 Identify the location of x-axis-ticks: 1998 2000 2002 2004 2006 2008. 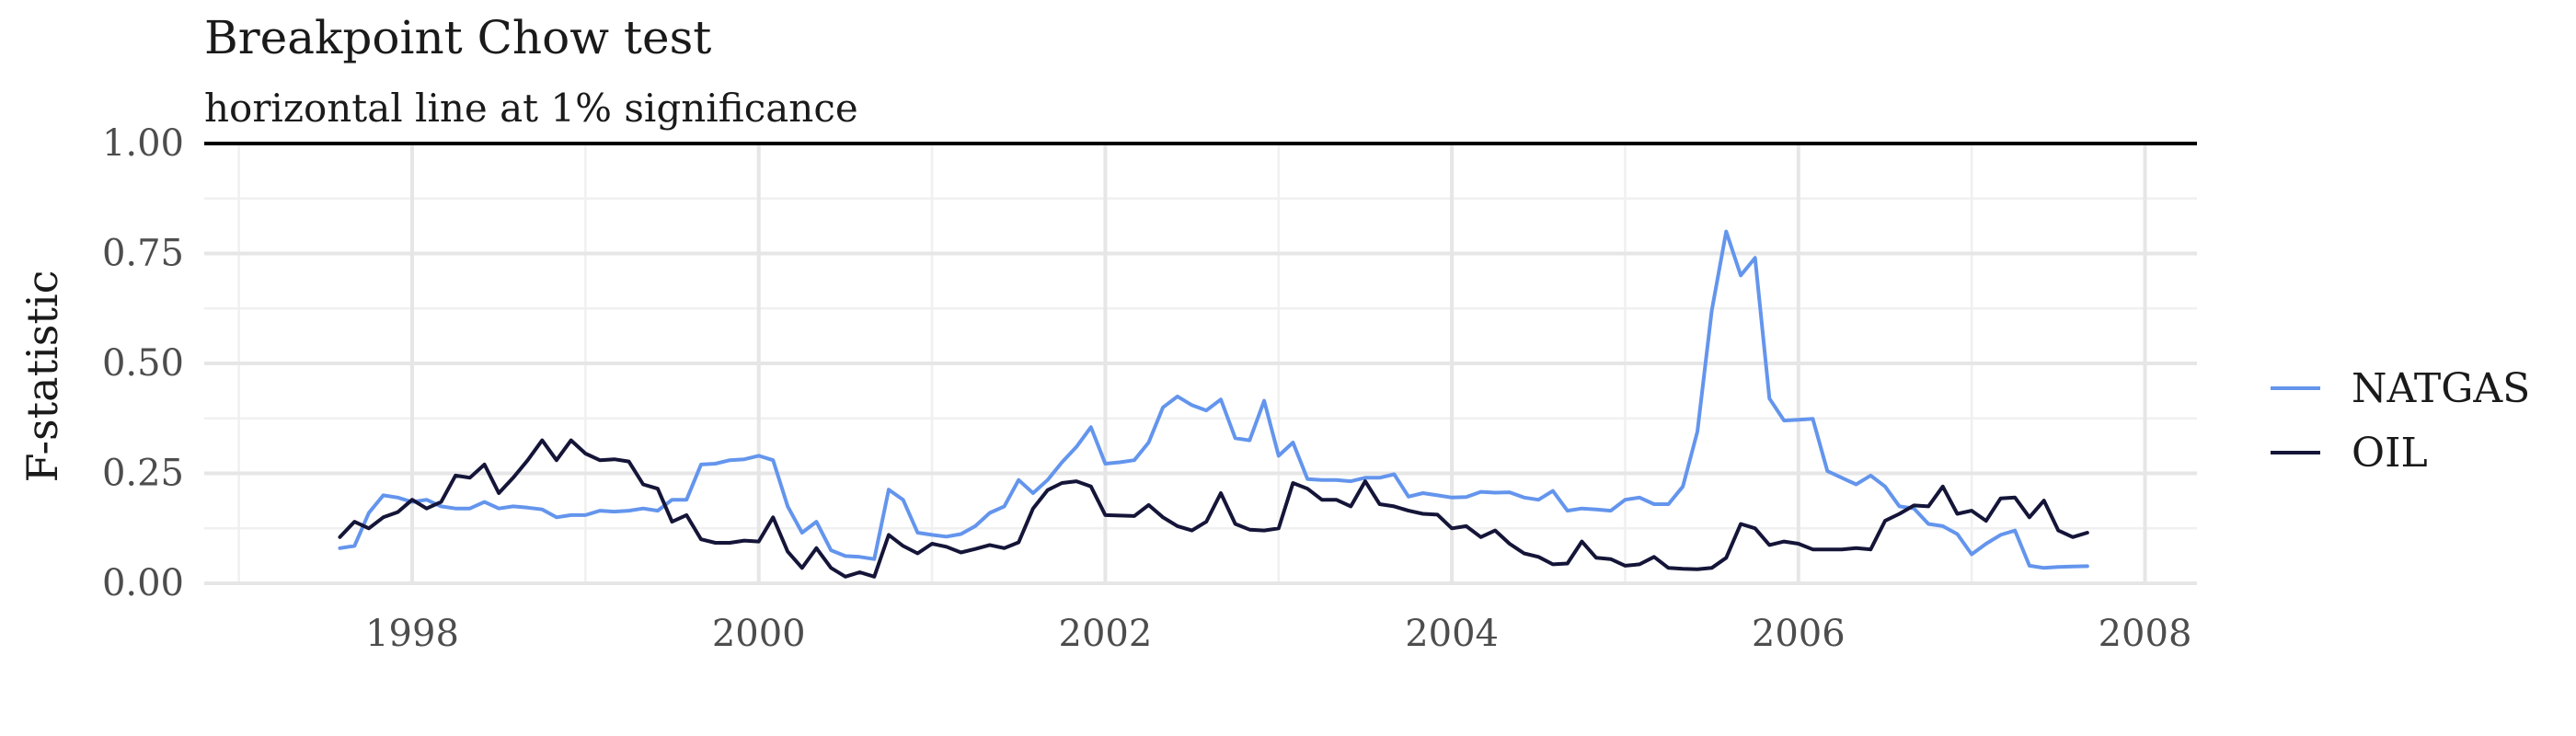
(1278, 634).